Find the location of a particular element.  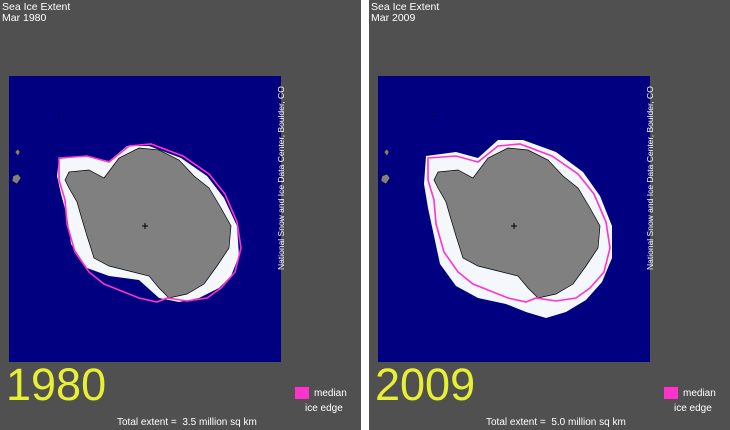

panel-title: Sea Ice Extent Mar 2009 is located at coordinates (405, 13).